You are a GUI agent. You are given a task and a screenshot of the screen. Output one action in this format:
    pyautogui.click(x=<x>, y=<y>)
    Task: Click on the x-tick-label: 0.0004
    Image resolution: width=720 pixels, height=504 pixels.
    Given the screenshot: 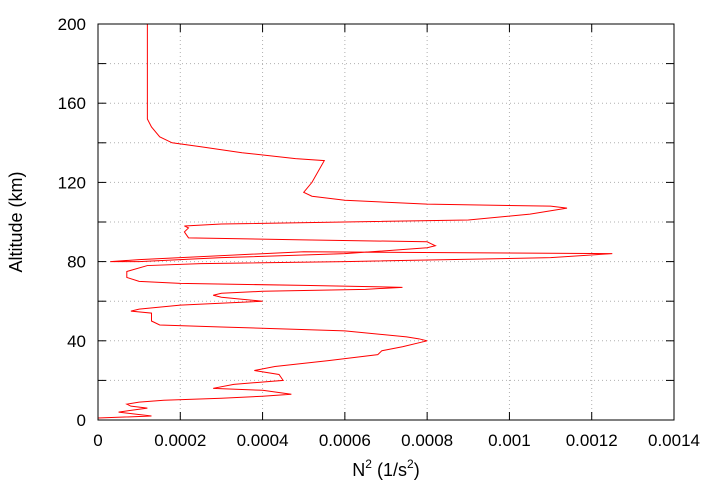 What is the action you would take?
    pyautogui.click(x=263, y=440)
    